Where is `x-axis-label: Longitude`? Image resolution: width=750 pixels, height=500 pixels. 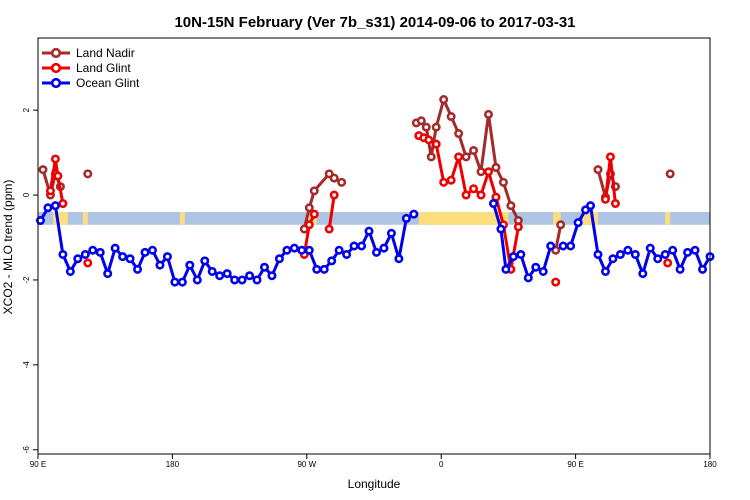 x-axis-label: Longitude is located at coordinates (374, 484).